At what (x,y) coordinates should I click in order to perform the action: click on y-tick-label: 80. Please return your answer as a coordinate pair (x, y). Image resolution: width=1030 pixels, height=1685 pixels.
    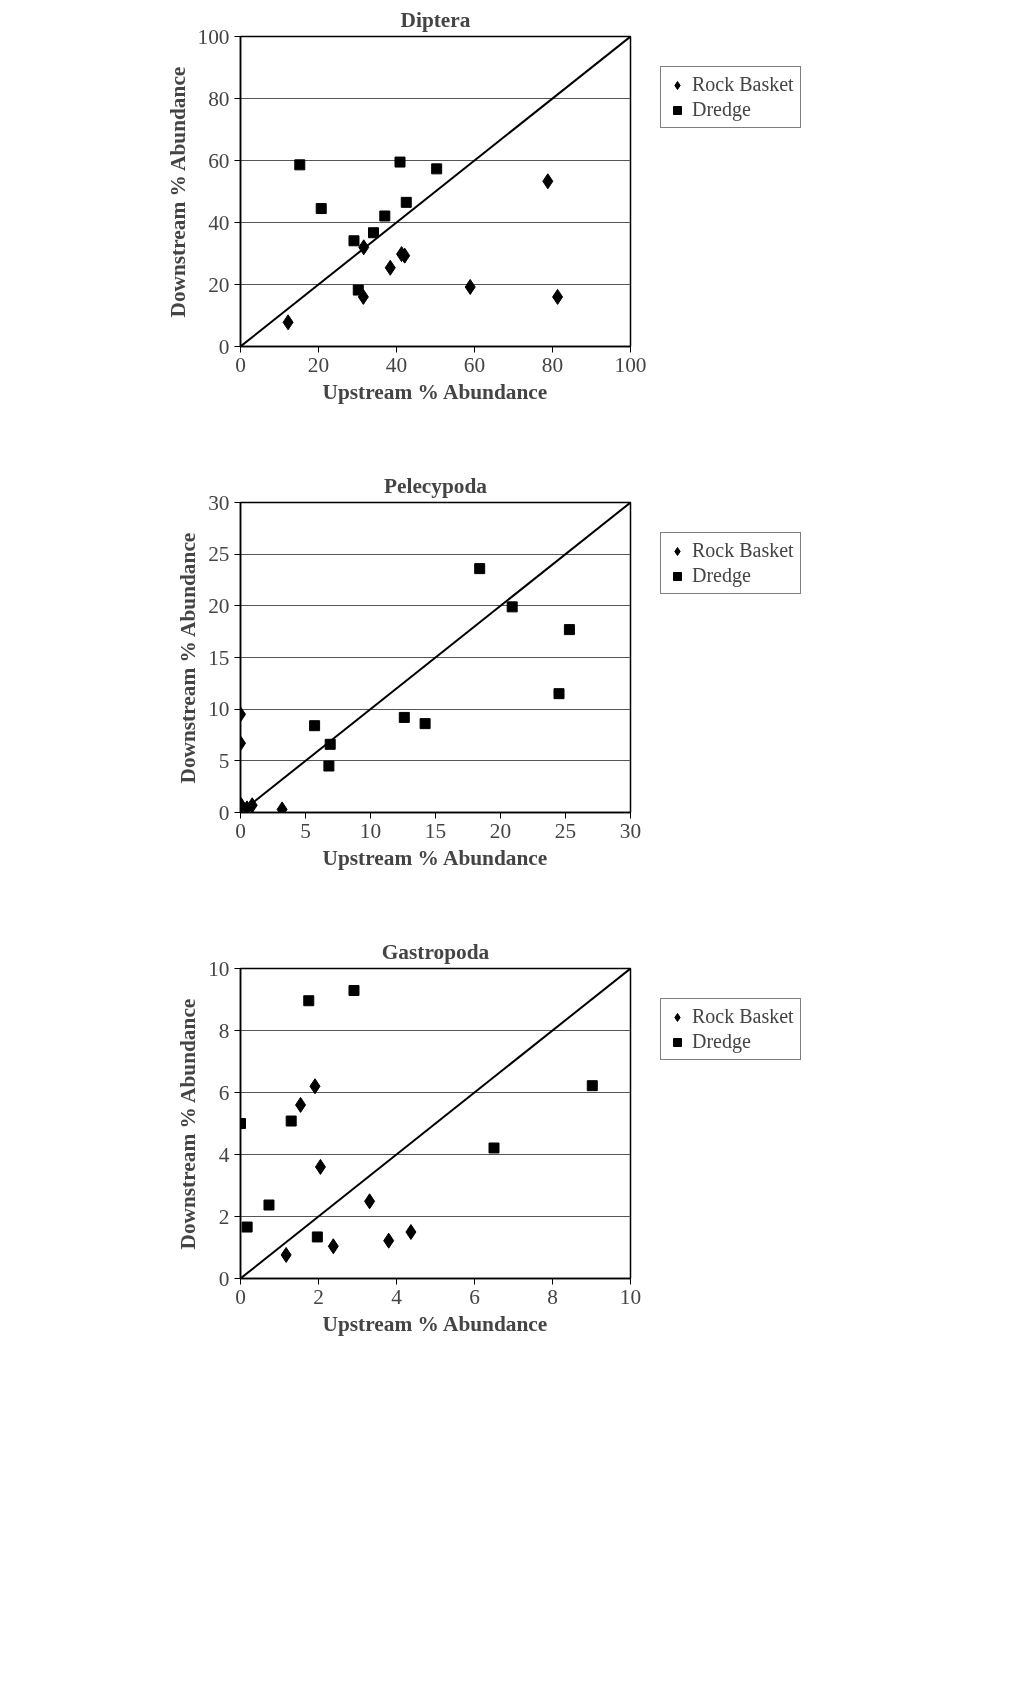
    Looking at the image, I should click on (219, 98).